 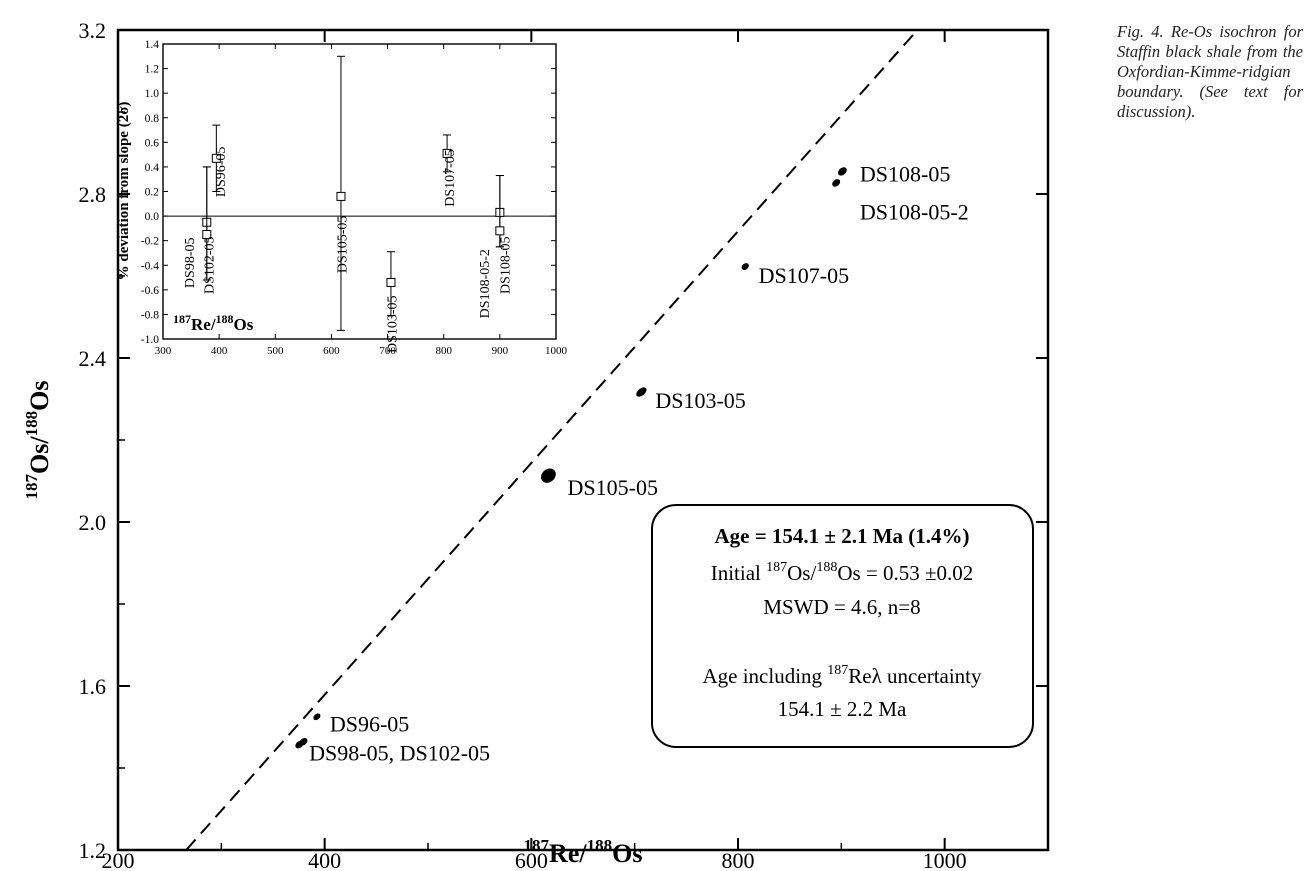 What do you see at coordinates (905, 174) in the screenshot?
I see `point-label: DS108-05` at bounding box center [905, 174].